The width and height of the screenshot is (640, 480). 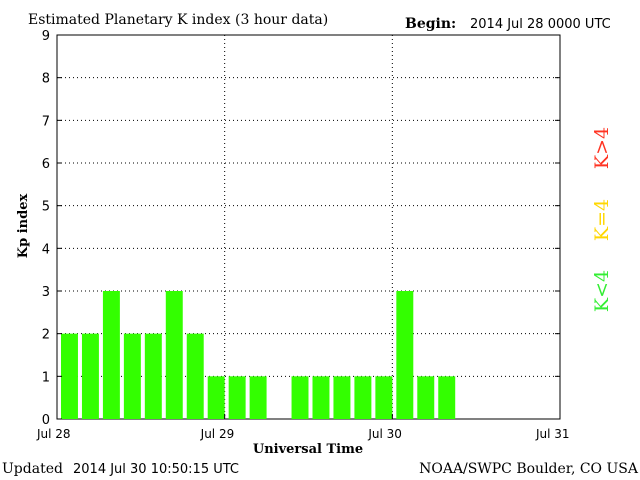 What do you see at coordinates (308, 449) in the screenshot?
I see `x-axis-label: Universal Time` at bounding box center [308, 449].